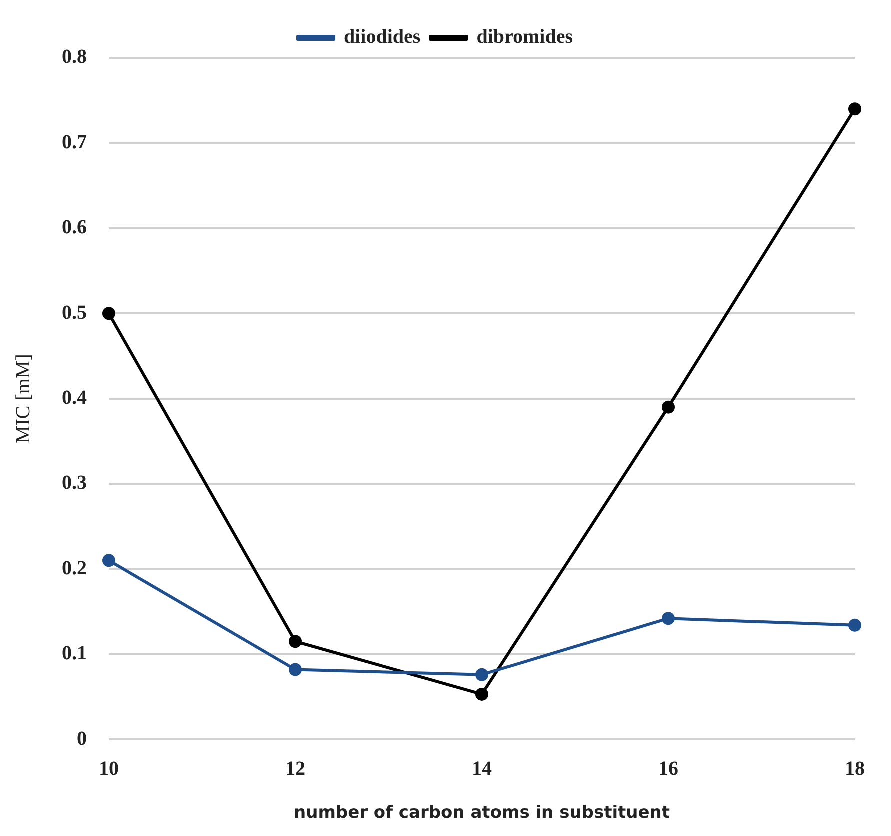 The width and height of the screenshot is (891, 836). I want to click on y-tick-label: 0, so click(82, 739).